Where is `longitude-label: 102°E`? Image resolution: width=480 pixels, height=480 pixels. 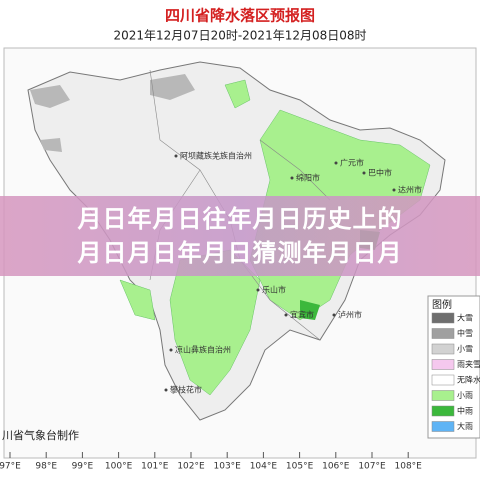
longitude-label: 102°E is located at coordinates (191, 467).